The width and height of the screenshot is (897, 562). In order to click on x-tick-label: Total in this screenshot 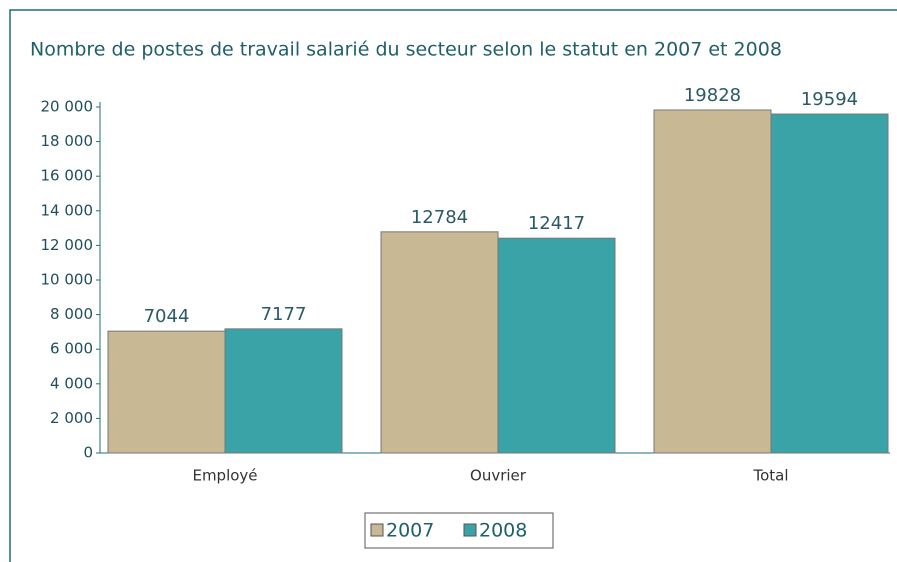, I will do `click(770, 476)`.